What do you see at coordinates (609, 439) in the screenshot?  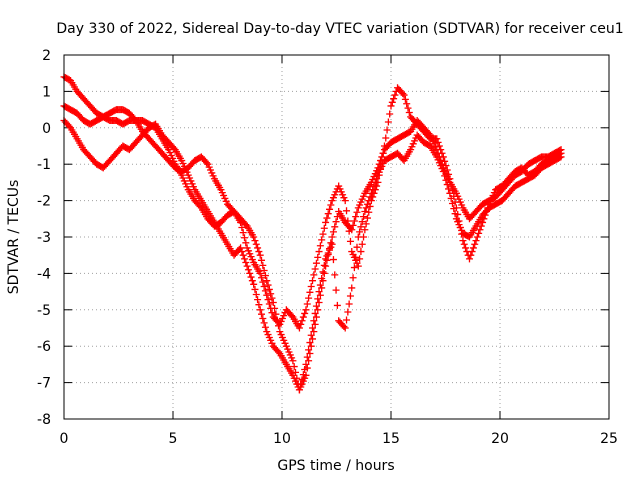 I see `x-tick-label: 25` at bounding box center [609, 439].